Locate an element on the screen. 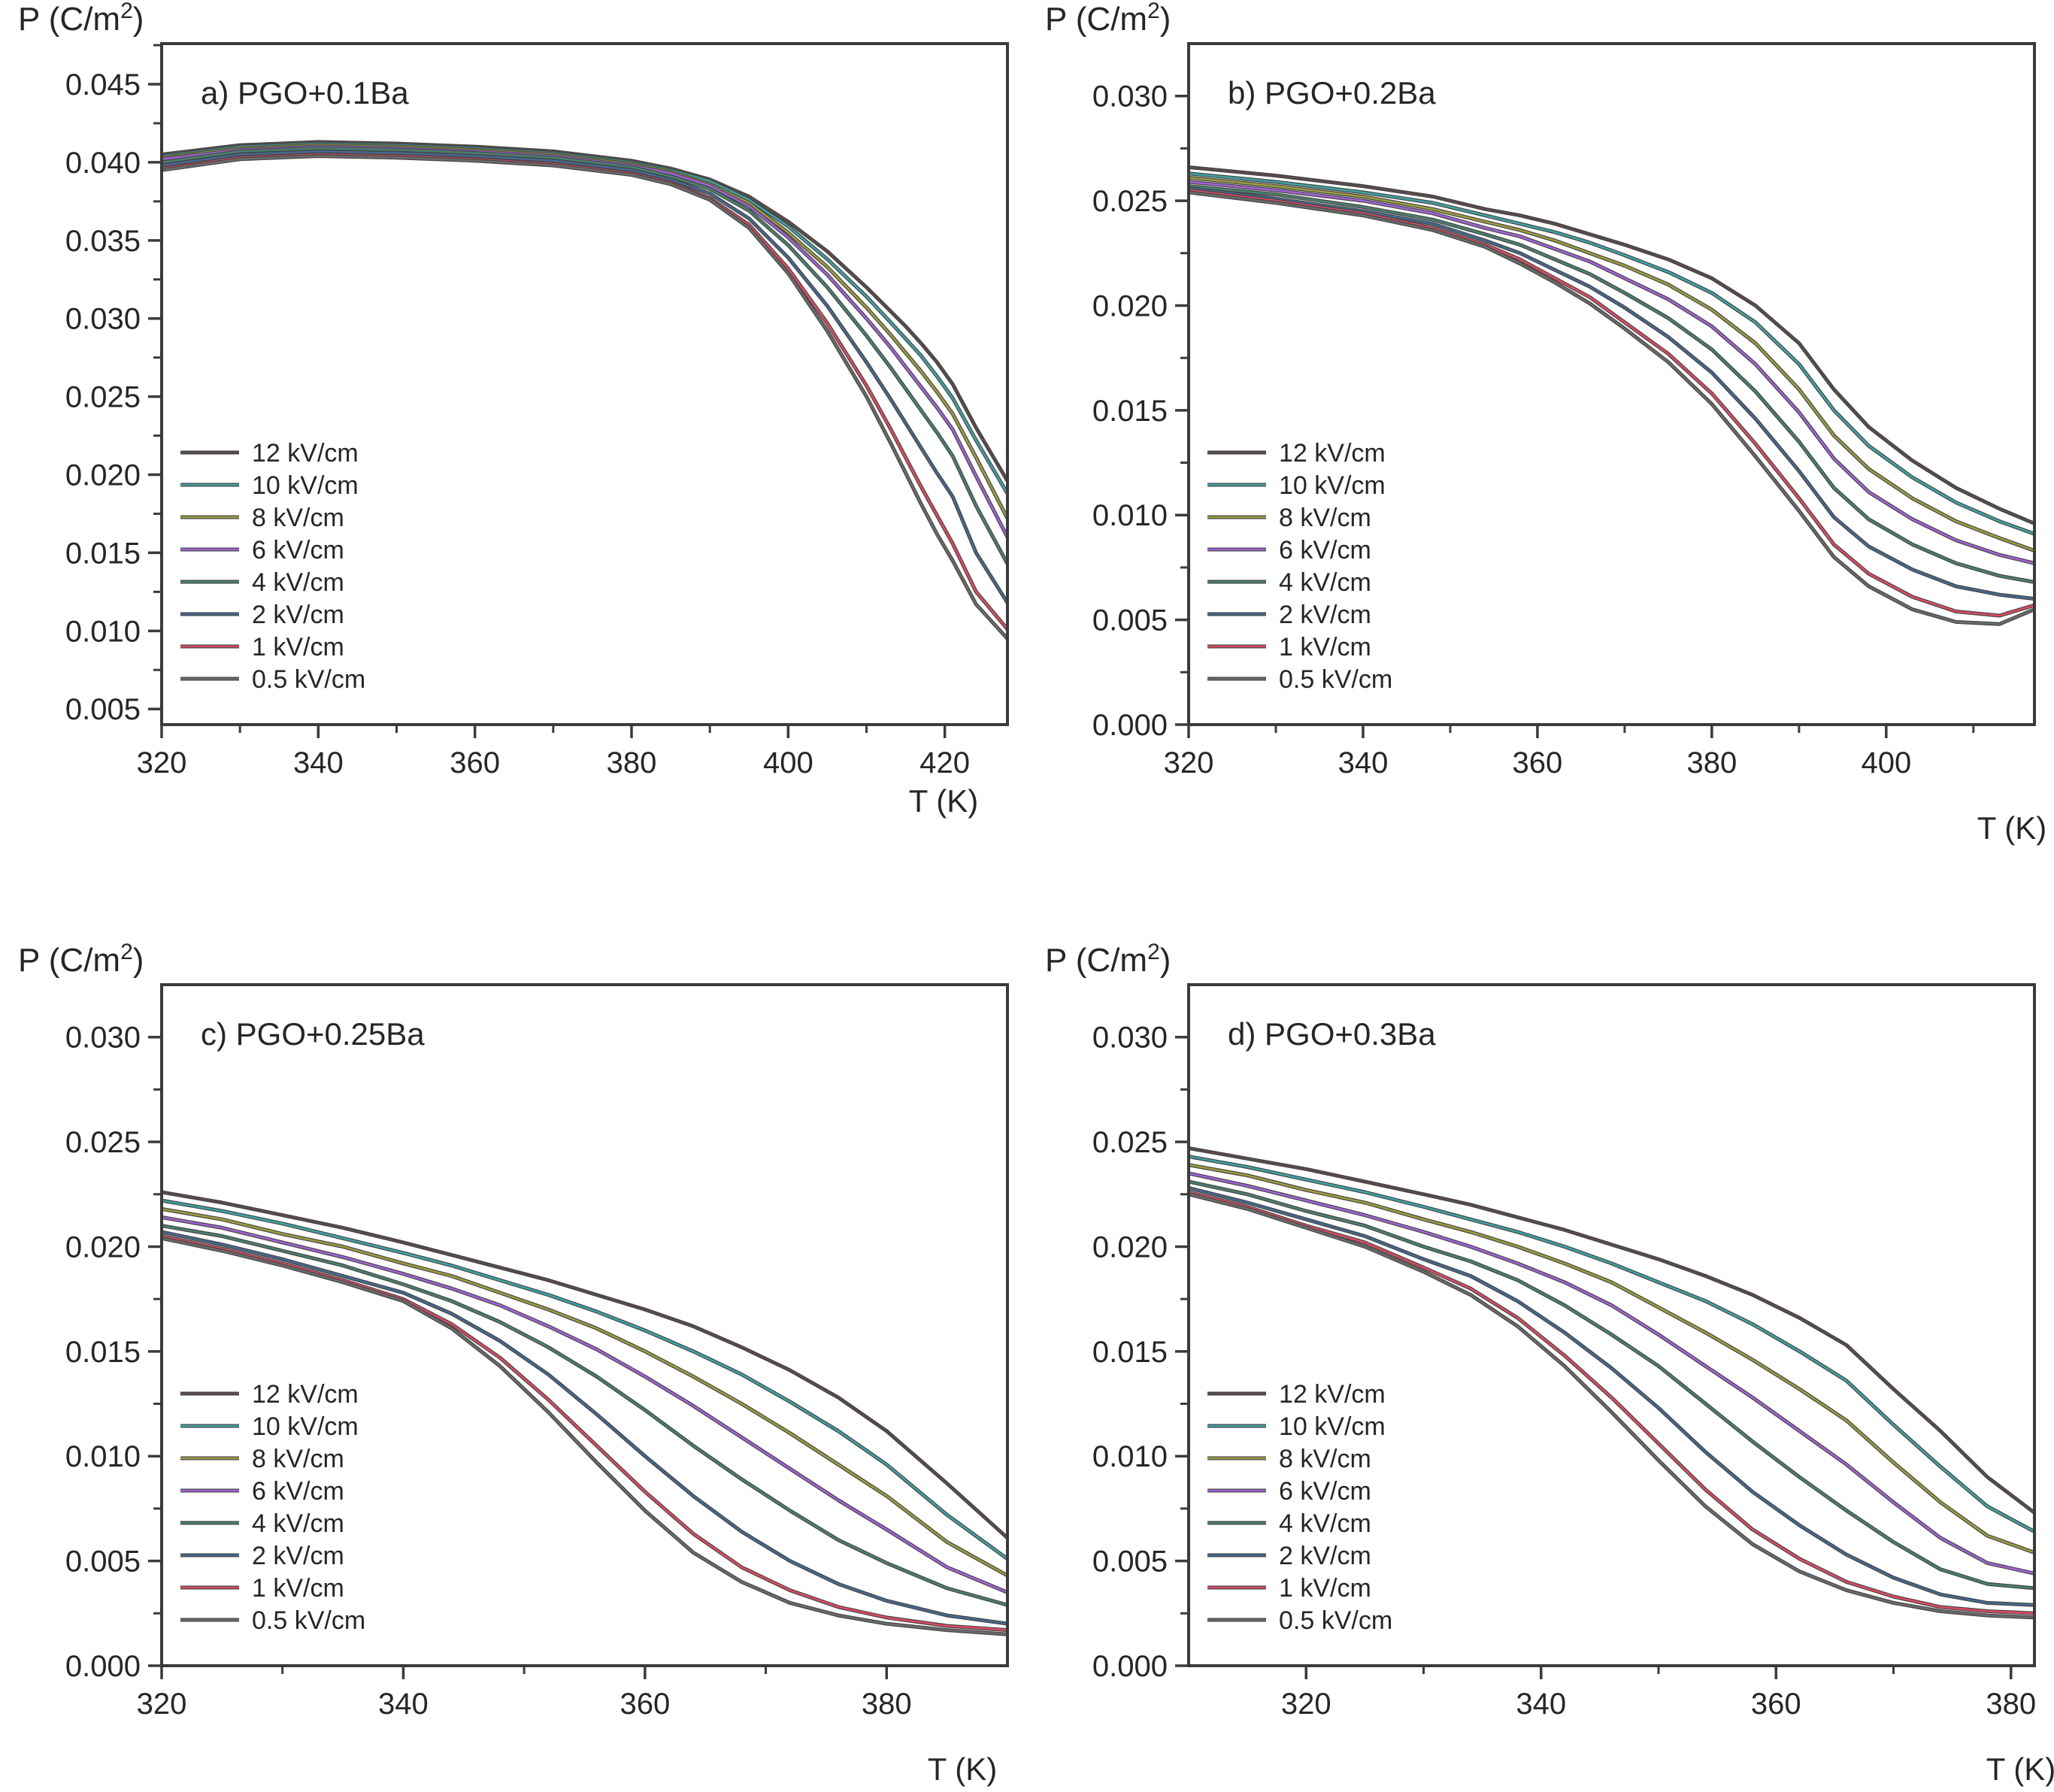 This screenshot has width=2054, height=1792. legend-label: 0.5 kV/cm is located at coordinates (308, 679).